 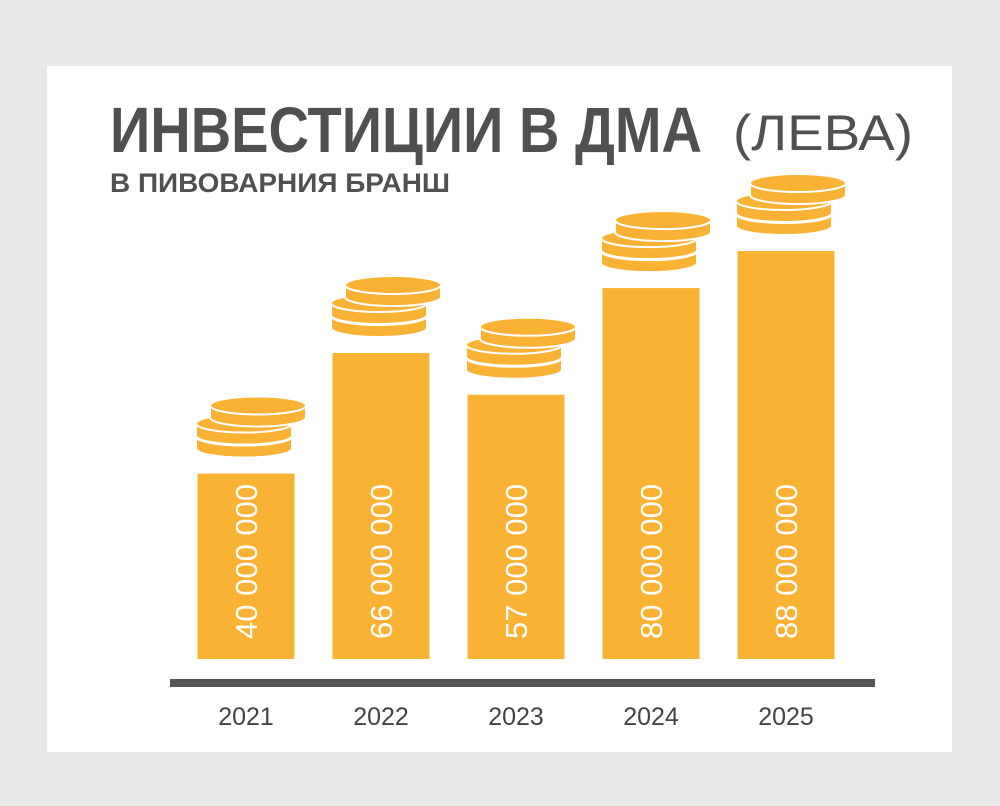 I want to click on unit-label: (ЛЕВА), so click(x=823, y=133).